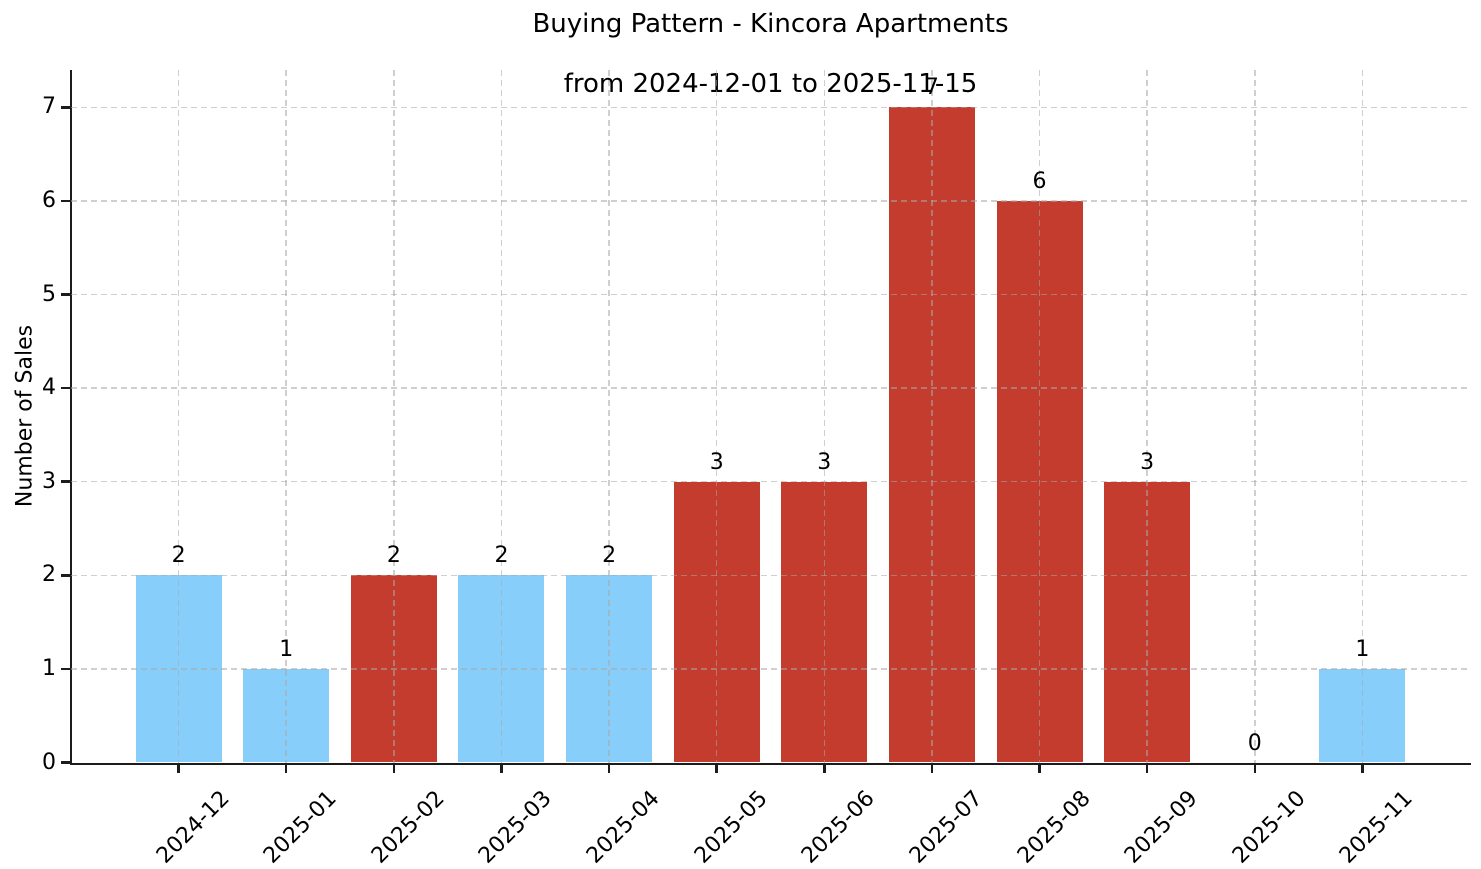  Describe the element at coordinates (1161, 827) in the screenshot. I see `x-tick-label: 2025-09` at that location.